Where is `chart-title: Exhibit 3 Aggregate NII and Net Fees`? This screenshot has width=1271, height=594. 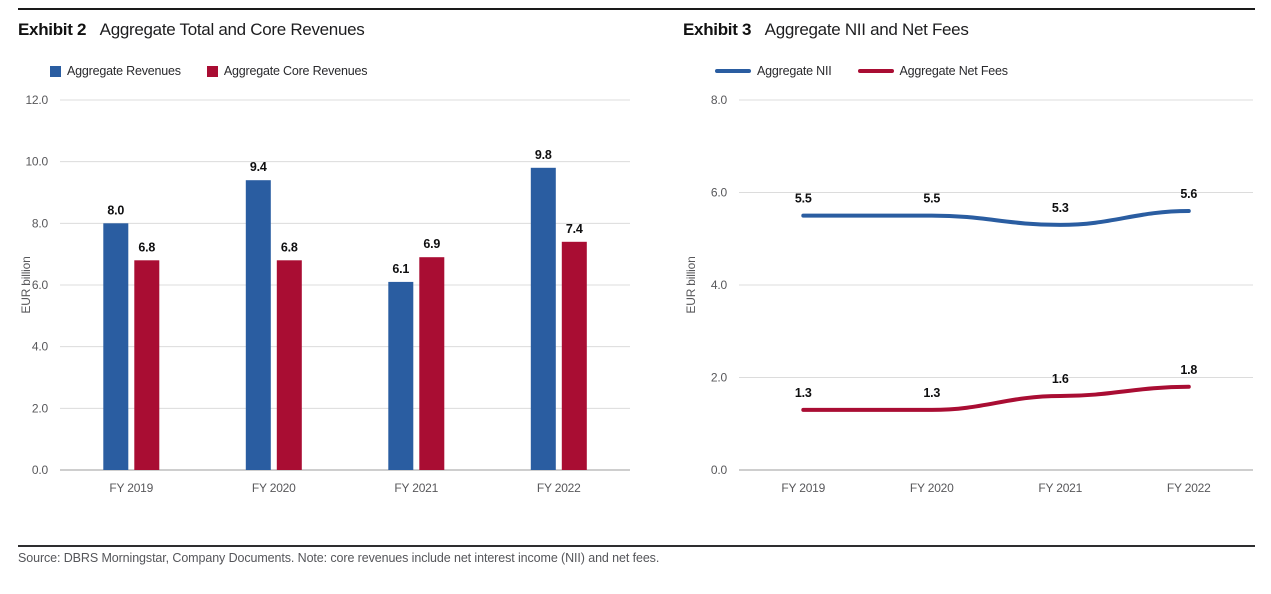 chart-title: Exhibit 3 Aggregate NII and Net Fees is located at coordinates (968, 30).